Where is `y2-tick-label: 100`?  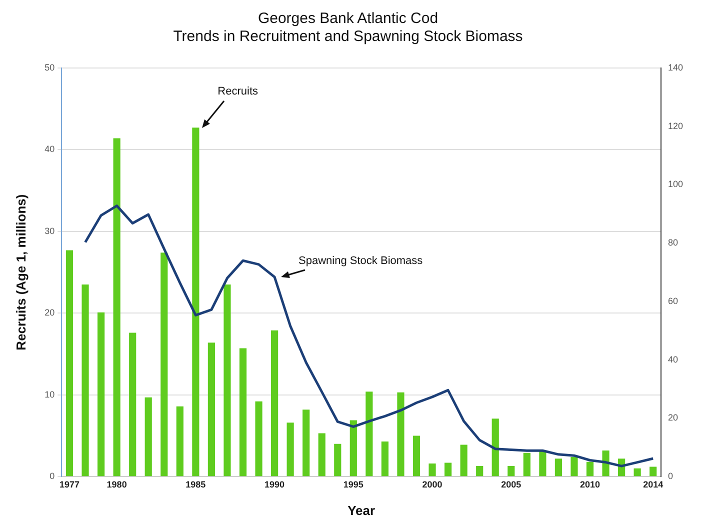 y2-tick-label: 100 is located at coordinates (676, 184).